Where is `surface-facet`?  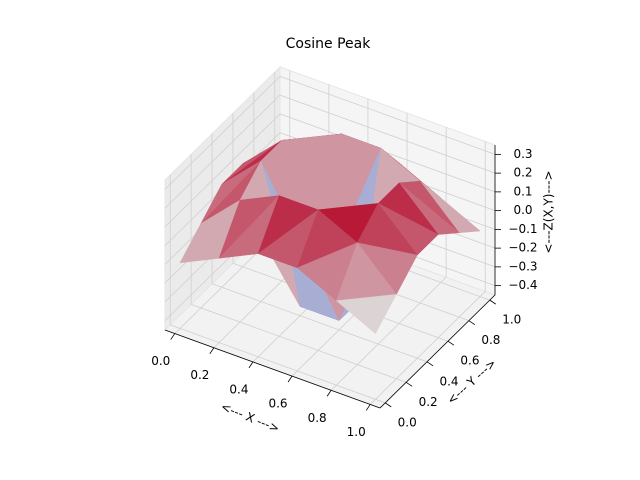
surface-facet is located at coordinates (366, 314).